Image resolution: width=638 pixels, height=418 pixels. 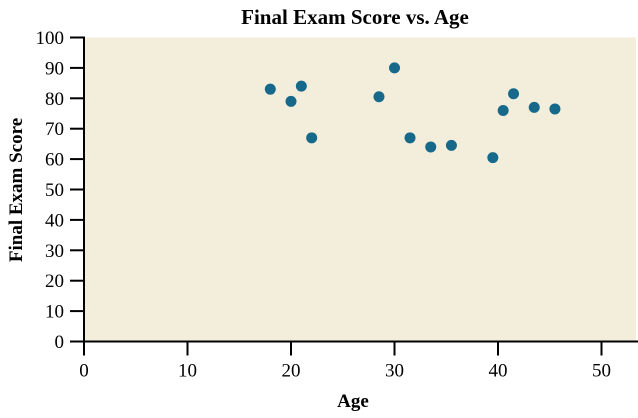 I want to click on y-tick-label: 40, so click(x=54, y=220).